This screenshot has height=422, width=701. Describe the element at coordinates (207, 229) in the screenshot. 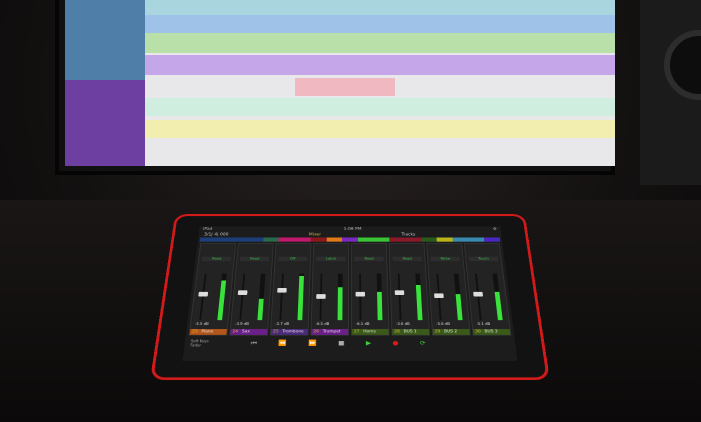

I see `device-label: iPad` at that location.